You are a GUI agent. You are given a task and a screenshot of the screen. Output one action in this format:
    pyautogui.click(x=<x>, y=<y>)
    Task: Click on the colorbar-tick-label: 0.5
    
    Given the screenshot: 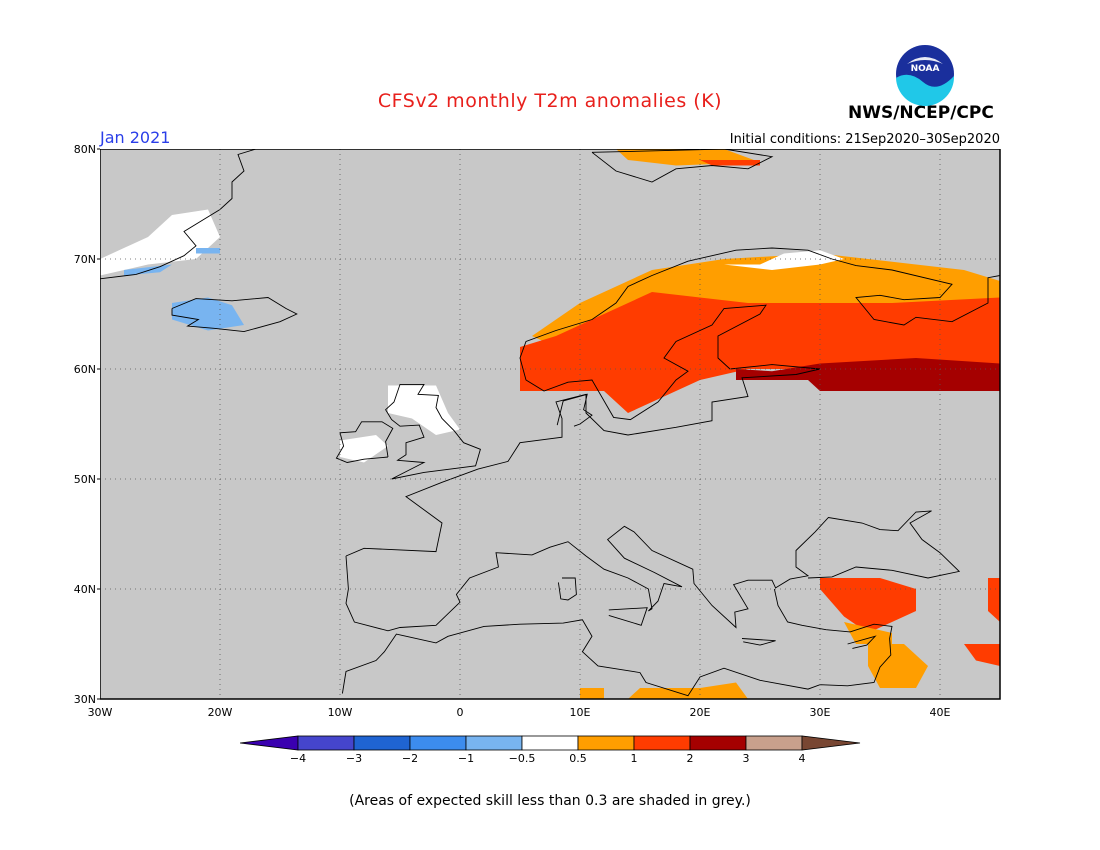 What is the action you would take?
    pyautogui.click(x=578, y=758)
    